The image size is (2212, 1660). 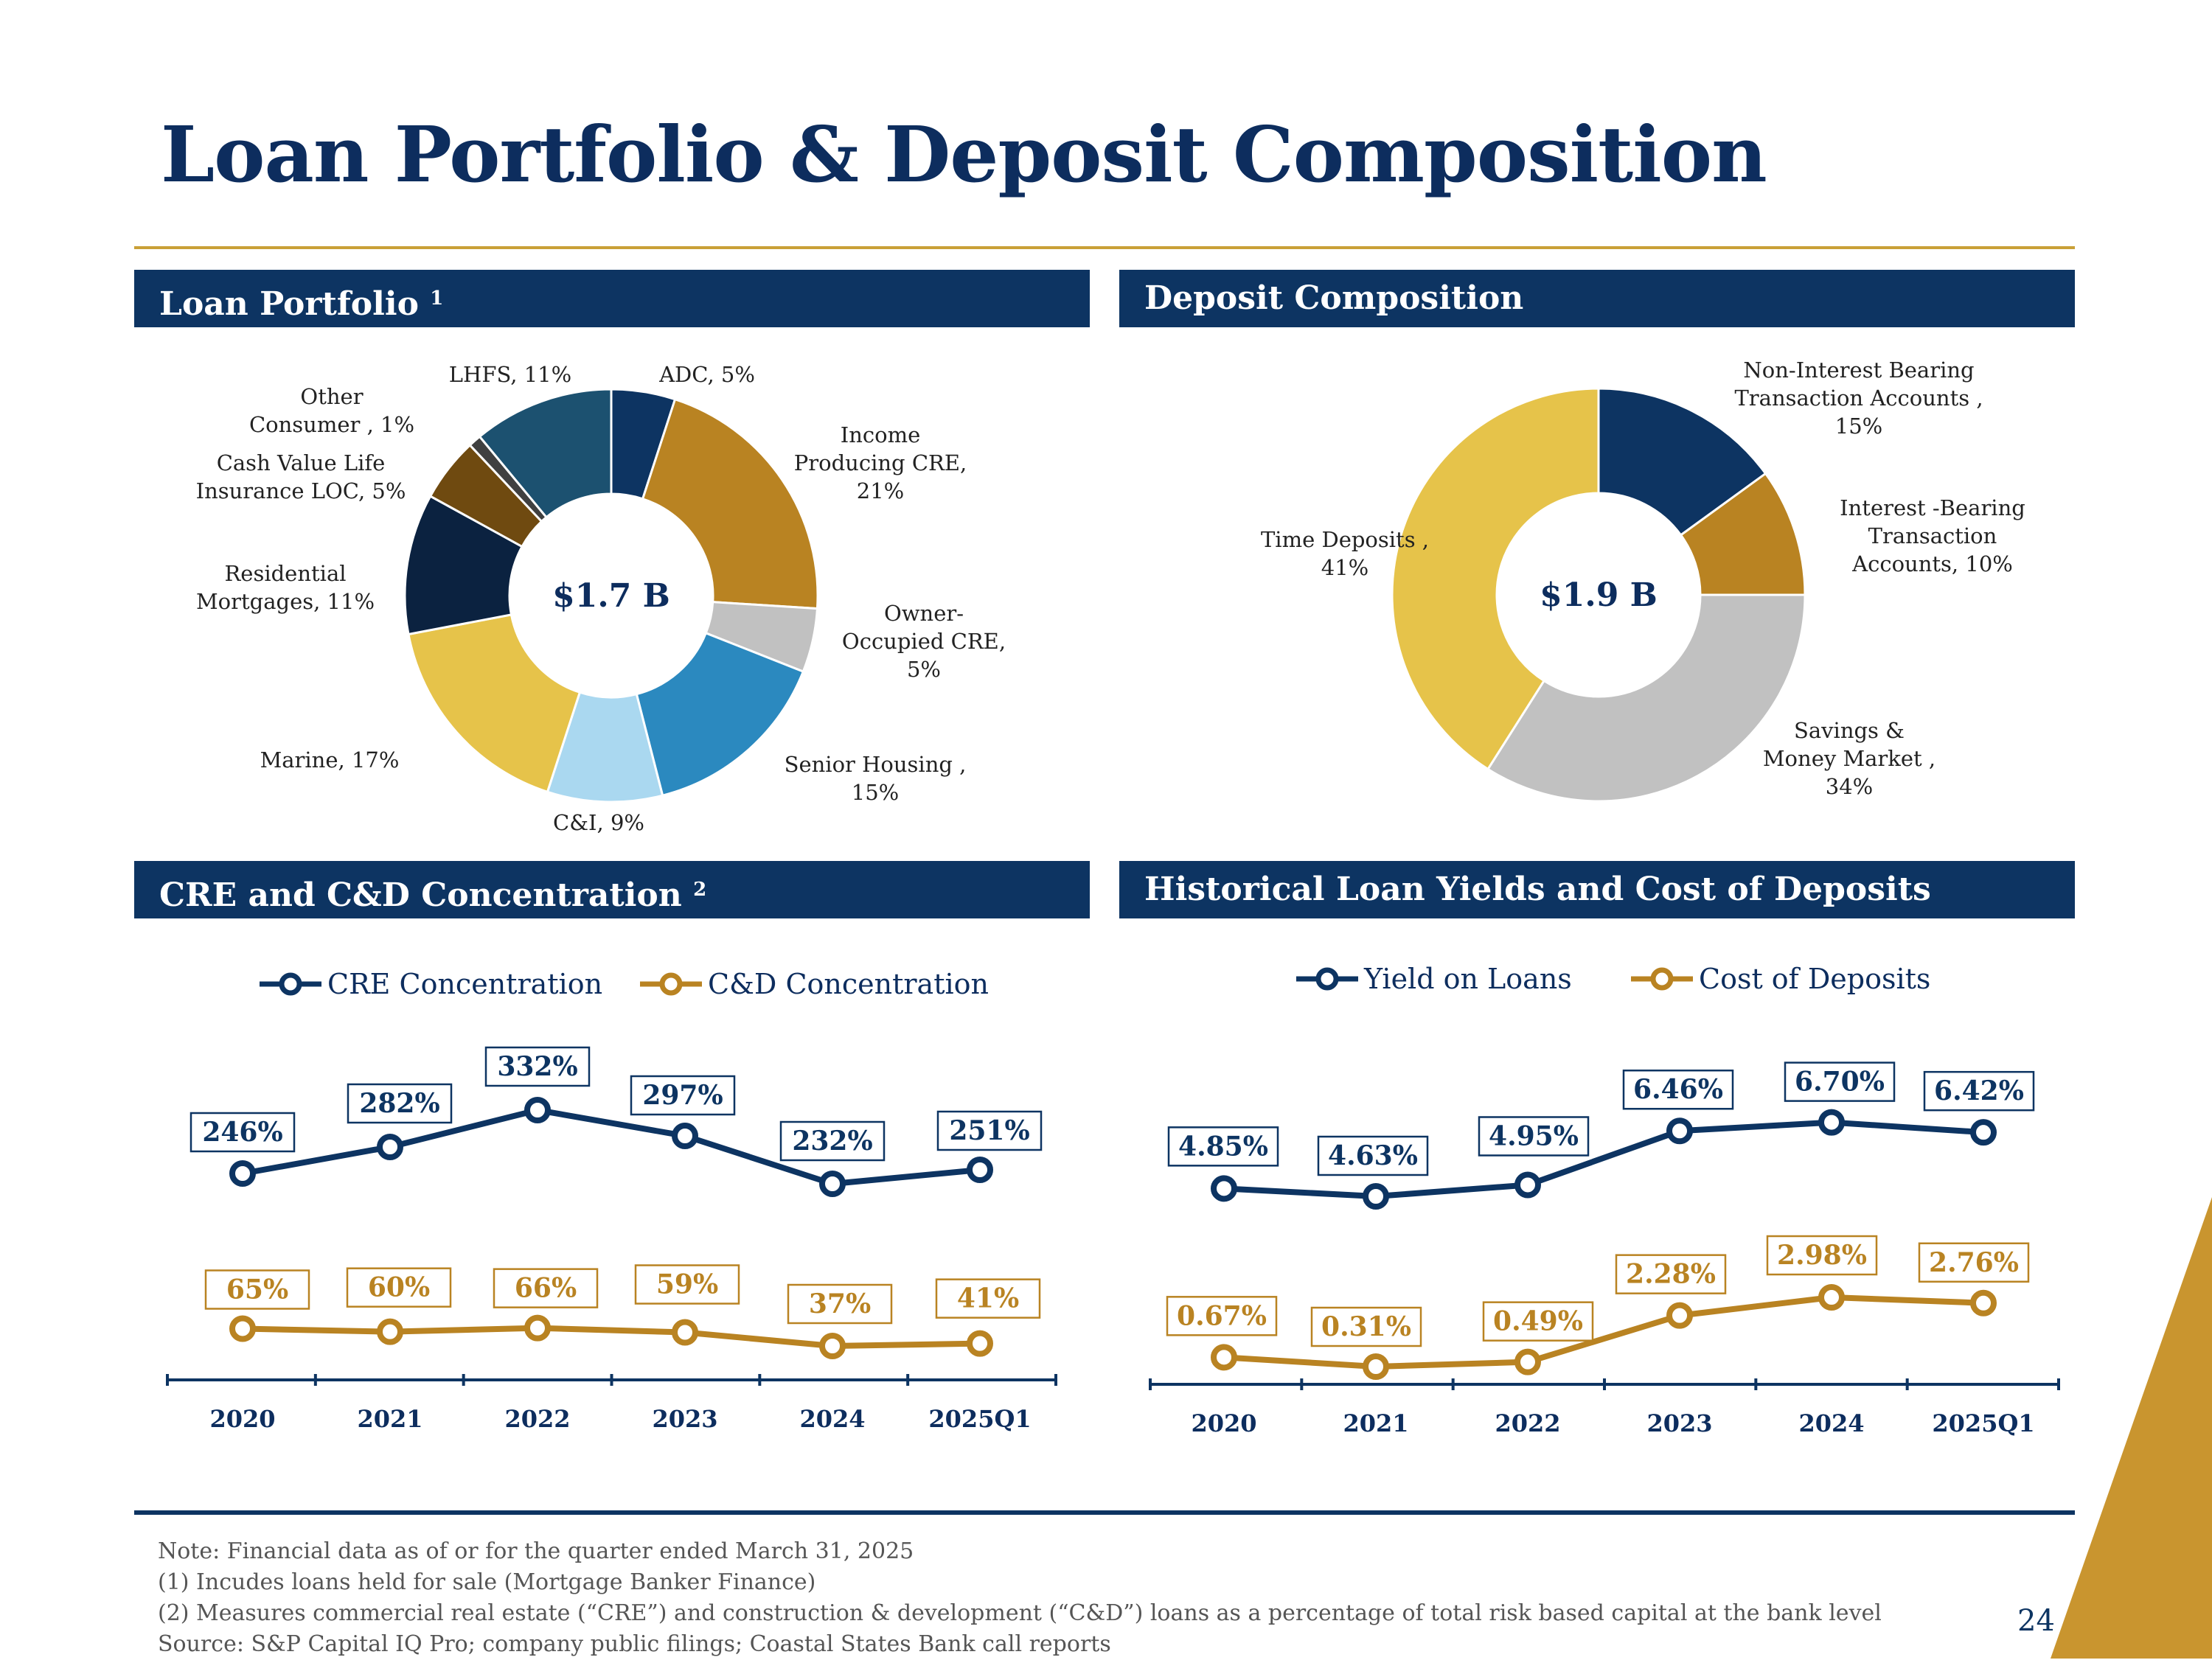 I want to click on svg-text: C&D Concentration, so click(x=848, y=984).